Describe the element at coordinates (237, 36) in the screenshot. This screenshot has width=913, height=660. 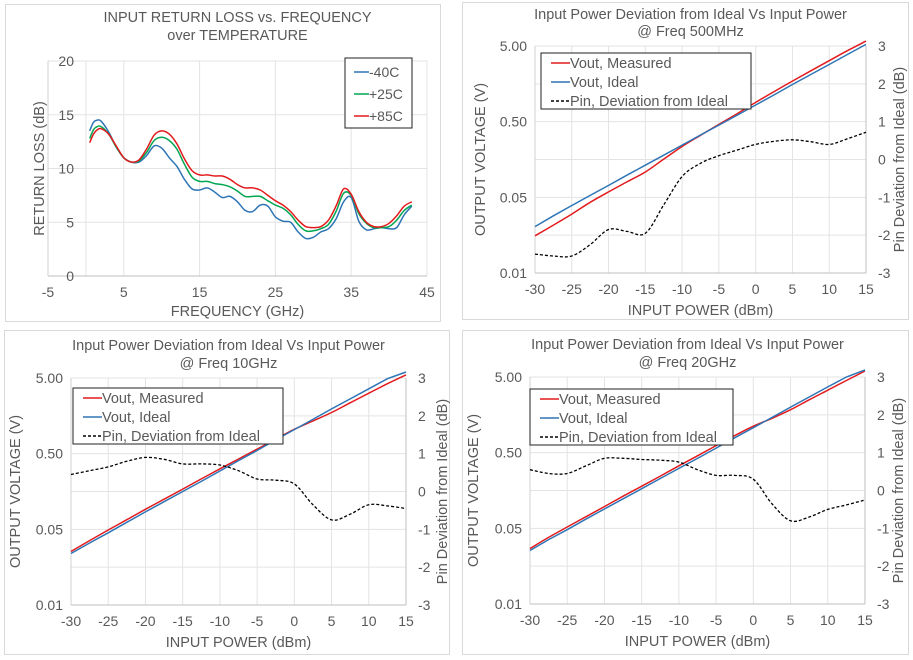
I see `chart-subtitle: over TEMPERATURE` at that location.